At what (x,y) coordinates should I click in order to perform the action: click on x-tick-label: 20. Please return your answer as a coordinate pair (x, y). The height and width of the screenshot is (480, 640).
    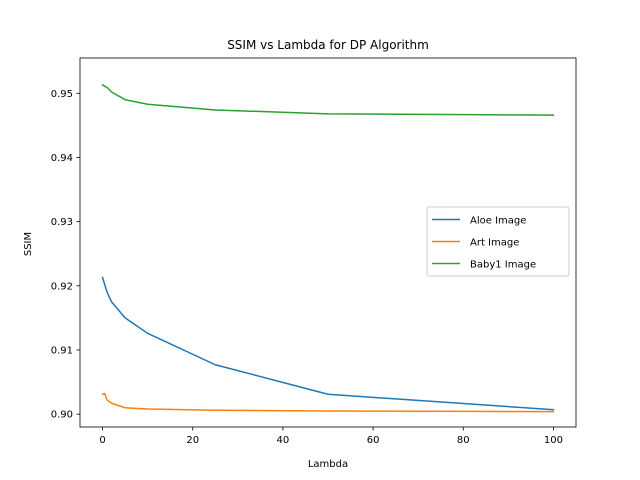
    Looking at the image, I should click on (192, 440).